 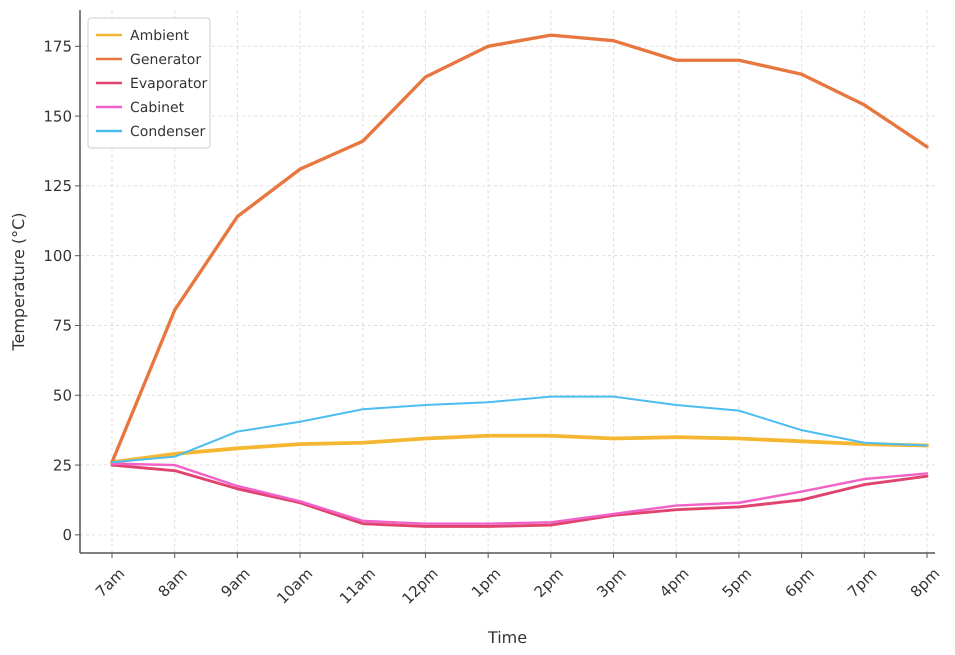 What do you see at coordinates (62, 465) in the screenshot?
I see `y-tick-label: 25` at bounding box center [62, 465].